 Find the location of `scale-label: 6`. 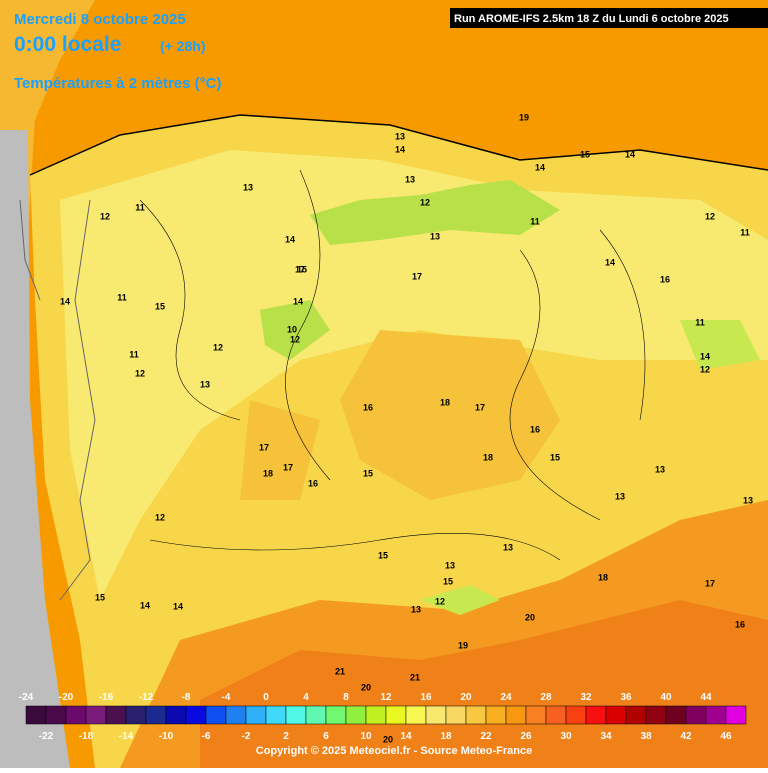

scale-label: 6 is located at coordinates (326, 736).